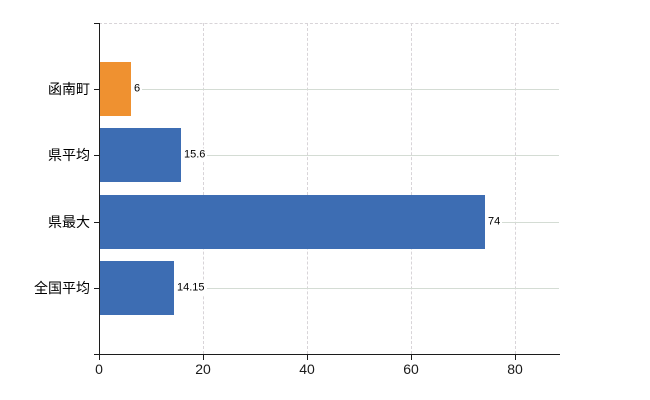  What do you see at coordinates (69, 155) in the screenshot?
I see `category-label: 県平均` at bounding box center [69, 155].